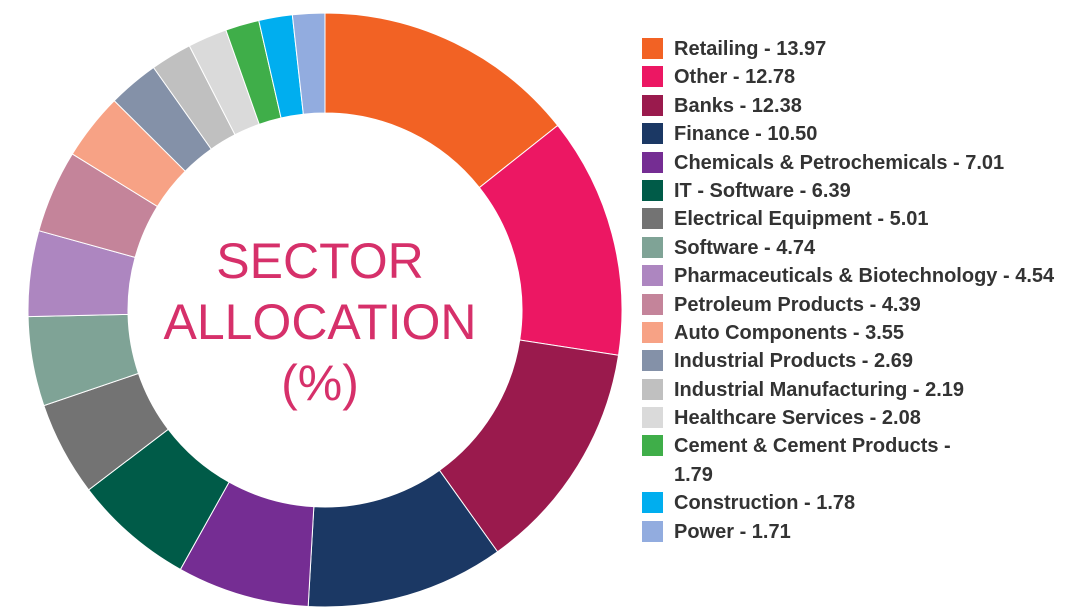 The height and width of the screenshot is (616, 1085). I want to click on legend-item: Pharmaceuticals & Biotechnology - 4.54, so click(862, 276).